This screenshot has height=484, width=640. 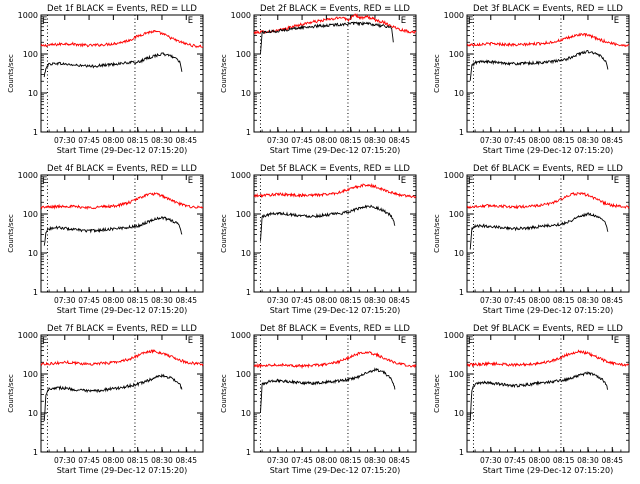 What do you see at coordinates (122, 169) in the screenshot?
I see `chart-title: Det 4f BLACK = Events, RED = LLD` at bounding box center [122, 169].